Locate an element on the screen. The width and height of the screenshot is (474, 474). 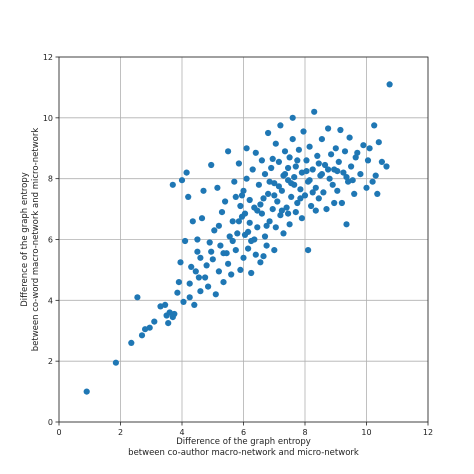
x-tick-label: 10 is located at coordinates (366, 432).